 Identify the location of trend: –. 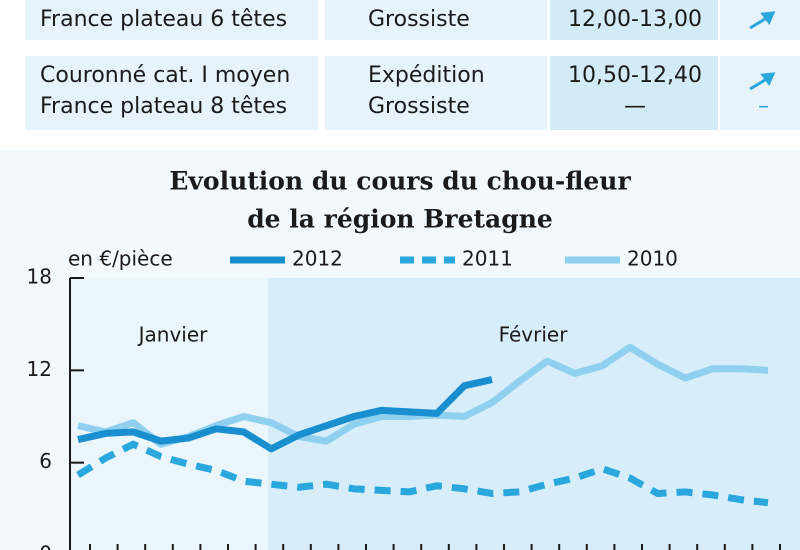
(763, 106).